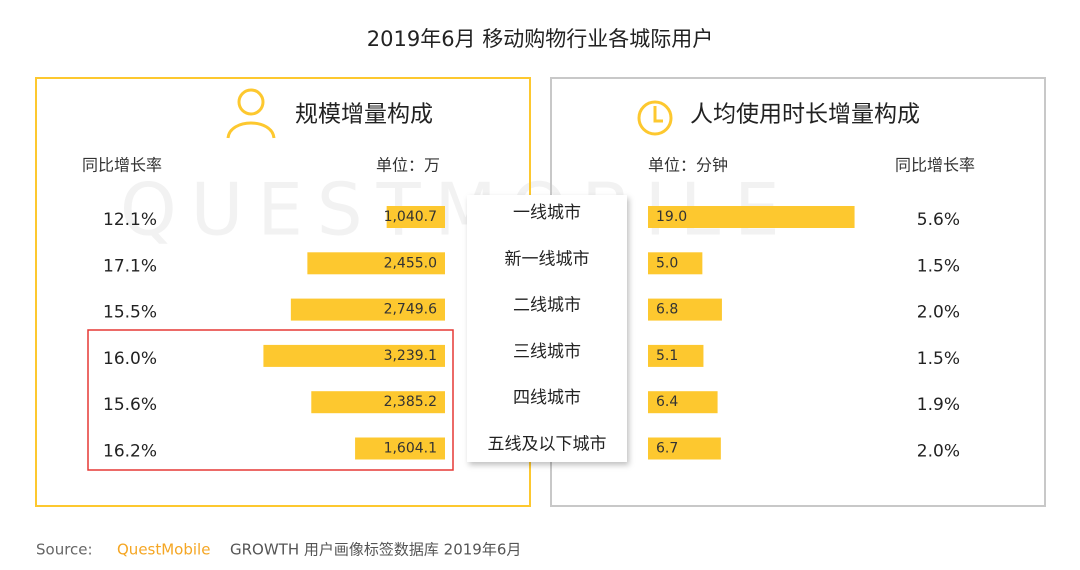 The width and height of the screenshot is (1080, 570). Describe the element at coordinates (688, 165) in the screenshot. I see `unit-label: 单位：分钟` at that location.